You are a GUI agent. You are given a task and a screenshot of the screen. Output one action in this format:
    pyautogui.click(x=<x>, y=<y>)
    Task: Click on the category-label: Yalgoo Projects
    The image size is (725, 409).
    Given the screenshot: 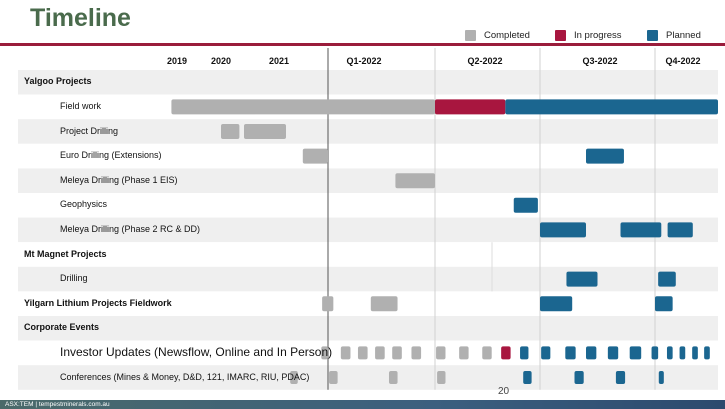 What is the action you would take?
    pyautogui.click(x=58, y=81)
    